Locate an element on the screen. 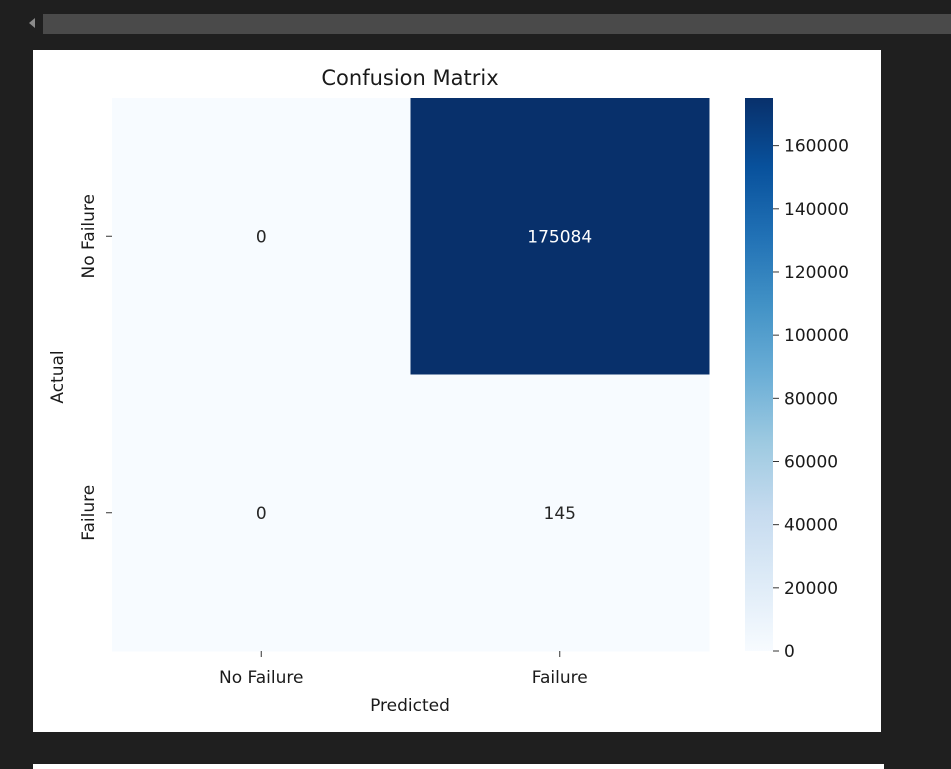 The image size is (951, 769). colorbar is located at coordinates (759, 374).